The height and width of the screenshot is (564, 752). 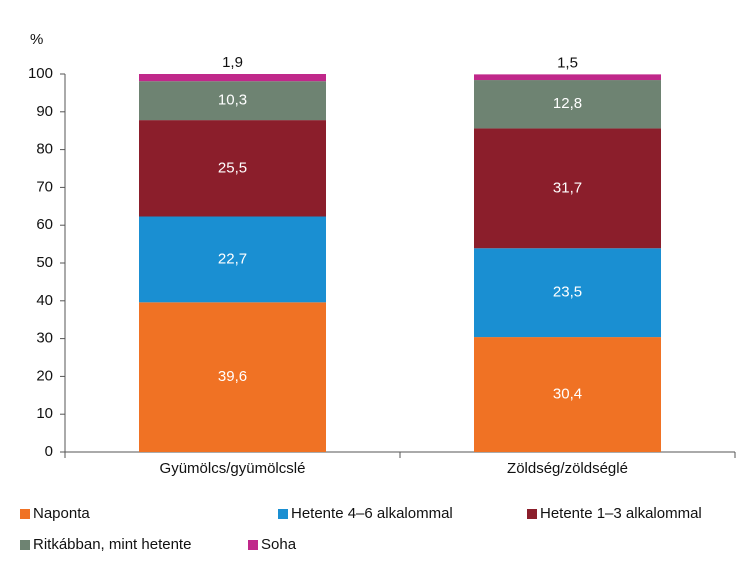 What do you see at coordinates (567, 62) in the screenshot?
I see `data-label: 1,5` at bounding box center [567, 62].